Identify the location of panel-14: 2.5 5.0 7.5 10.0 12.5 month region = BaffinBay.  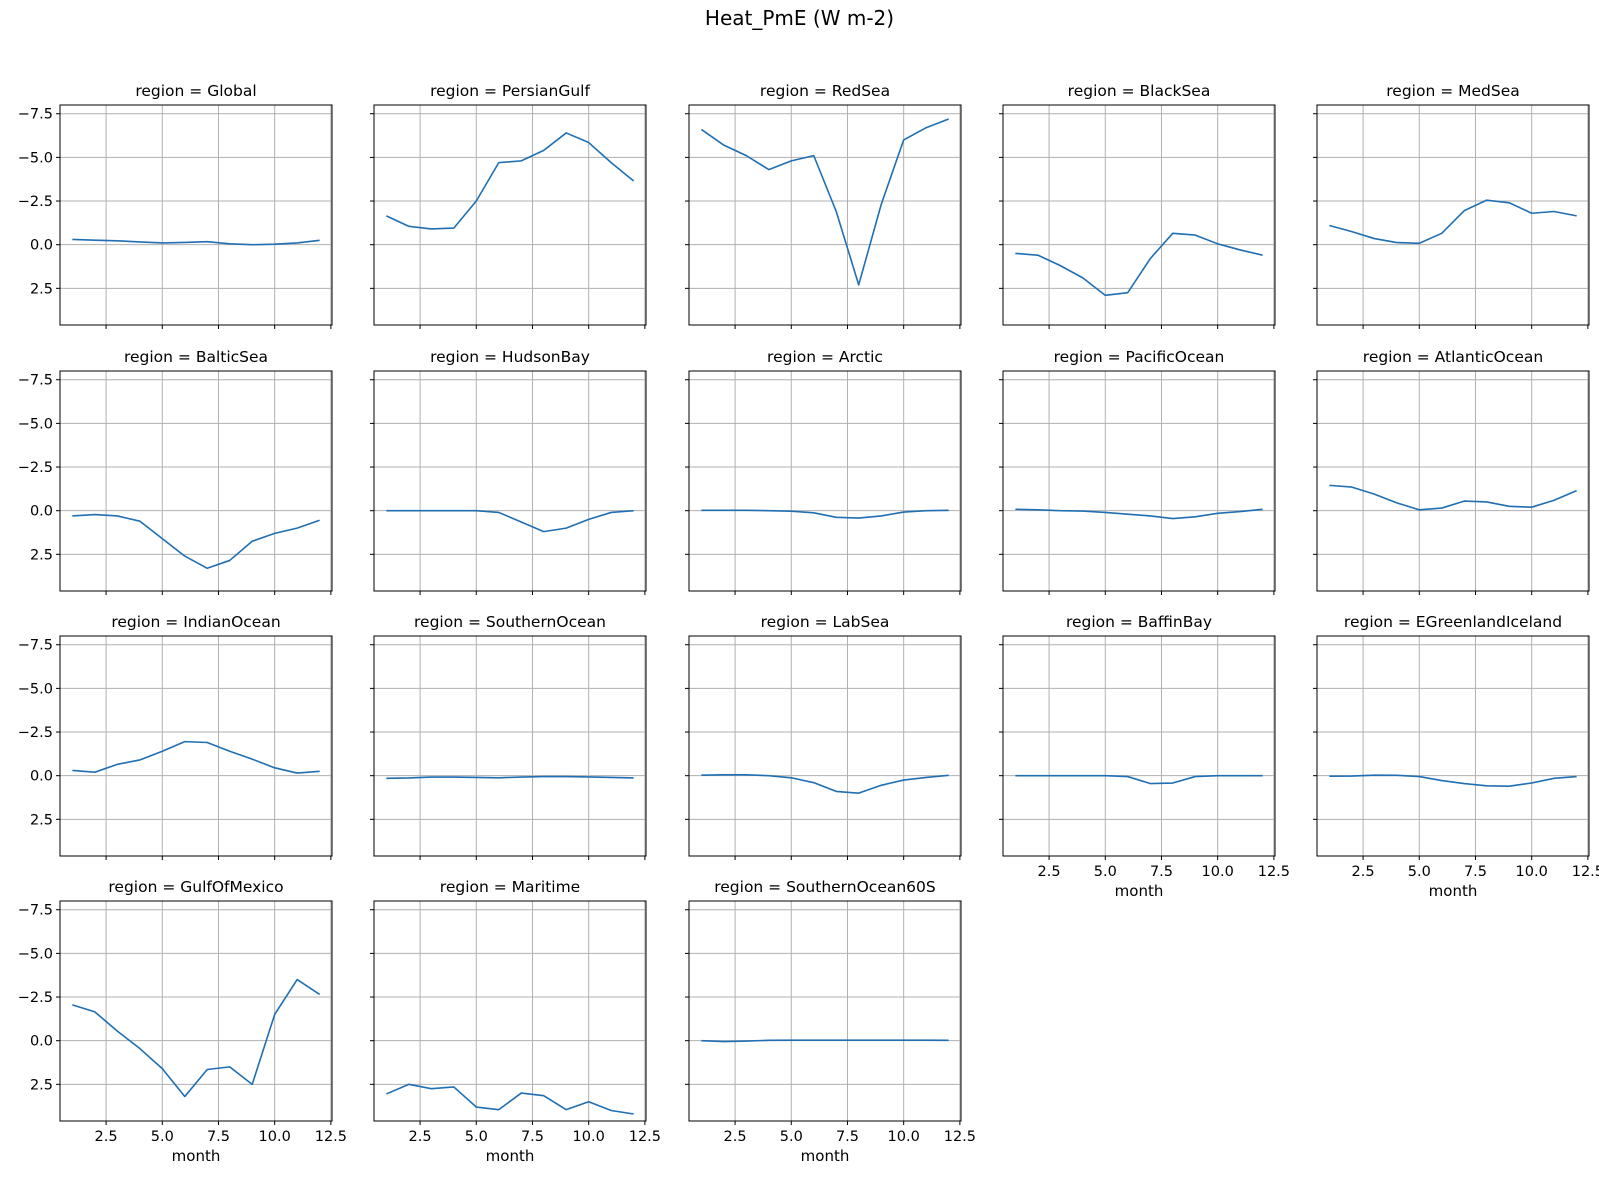
(1144, 756).